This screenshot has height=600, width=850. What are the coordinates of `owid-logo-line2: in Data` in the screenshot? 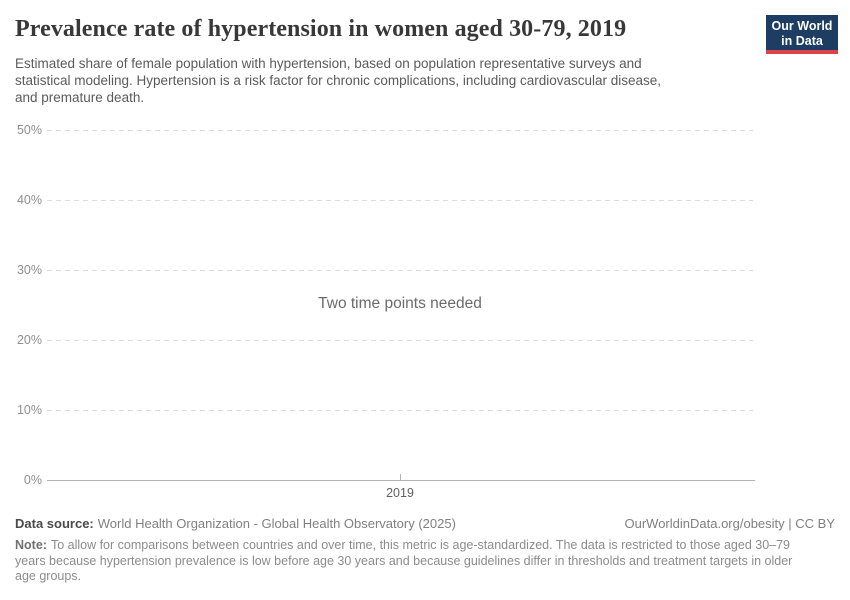 It's located at (802, 41).